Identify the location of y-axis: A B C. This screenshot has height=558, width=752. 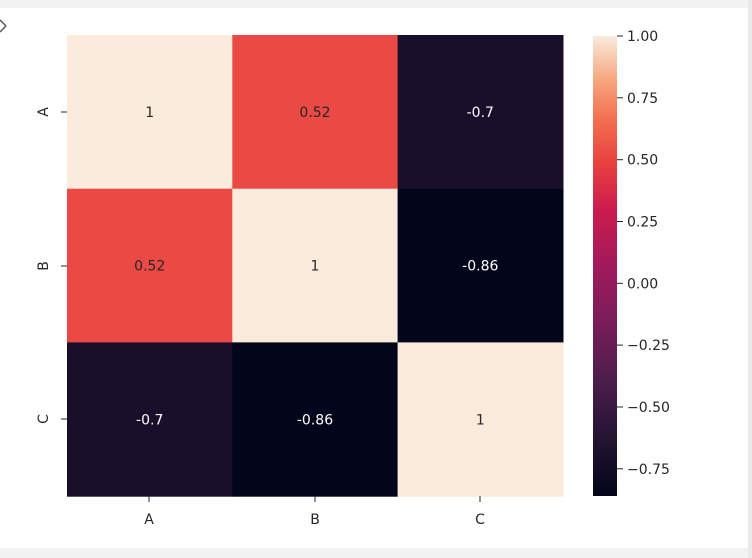
(51, 265).